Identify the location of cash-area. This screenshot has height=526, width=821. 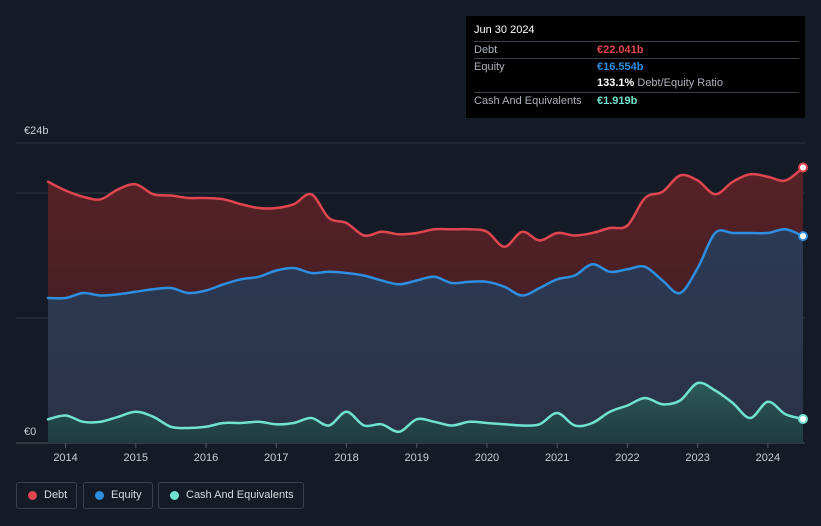
(425, 412).